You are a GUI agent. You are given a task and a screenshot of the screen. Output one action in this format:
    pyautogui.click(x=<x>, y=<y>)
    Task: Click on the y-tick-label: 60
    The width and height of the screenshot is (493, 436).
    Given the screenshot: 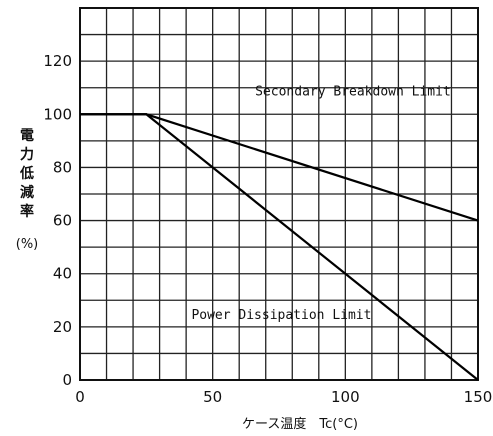 What is the action you would take?
    pyautogui.click(x=62, y=221)
    